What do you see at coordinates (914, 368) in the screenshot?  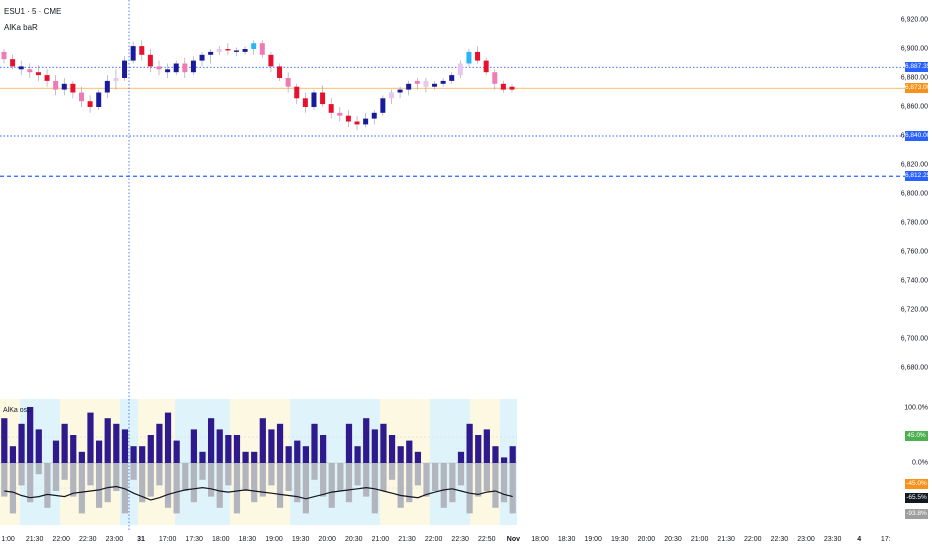 I see `price-tick-label: 6,680.00` at bounding box center [914, 368].